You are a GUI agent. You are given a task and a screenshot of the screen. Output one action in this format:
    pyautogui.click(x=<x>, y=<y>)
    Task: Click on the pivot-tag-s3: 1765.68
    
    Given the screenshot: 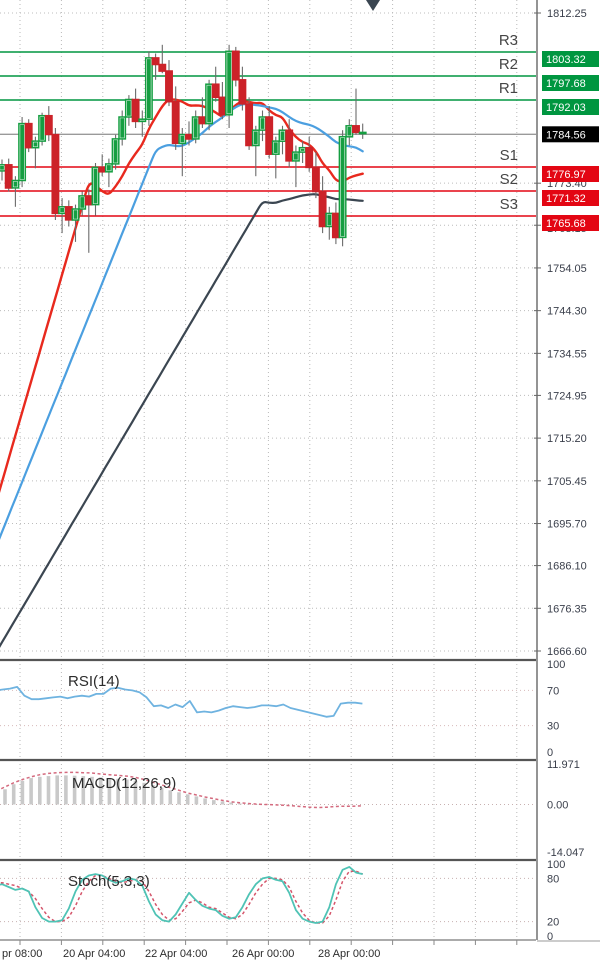 What is the action you would take?
    pyautogui.click(x=570, y=223)
    